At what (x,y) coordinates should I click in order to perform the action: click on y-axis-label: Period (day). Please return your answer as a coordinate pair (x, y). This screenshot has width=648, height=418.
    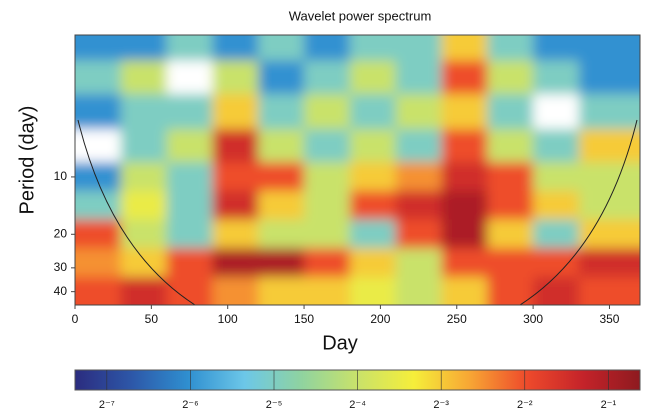
    Looking at the image, I should click on (27, 160).